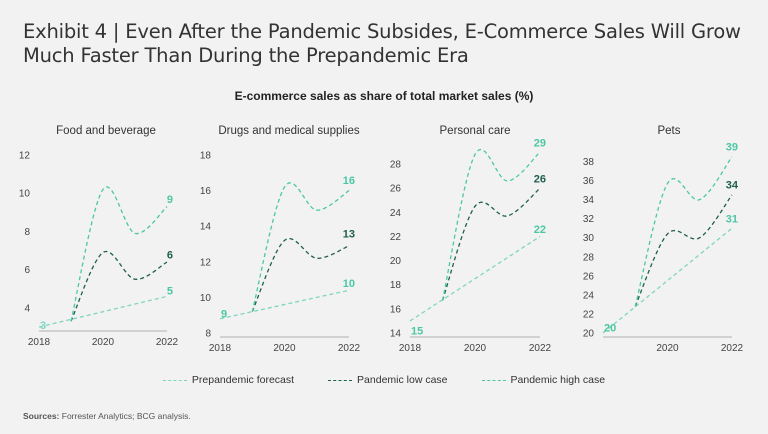 The height and width of the screenshot is (434, 768). What do you see at coordinates (667, 348) in the screenshot?
I see `x-tick-label-3-0: 2020` at bounding box center [667, 348].